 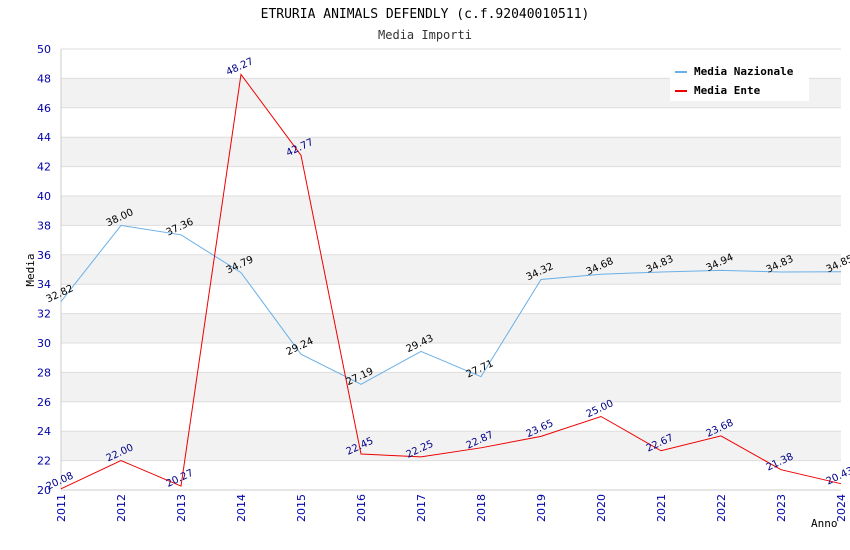 What do you see at coordinates (44, 343) in the screenshot?
I see `y-tick-label: 30` at bounding box center [44, 343].